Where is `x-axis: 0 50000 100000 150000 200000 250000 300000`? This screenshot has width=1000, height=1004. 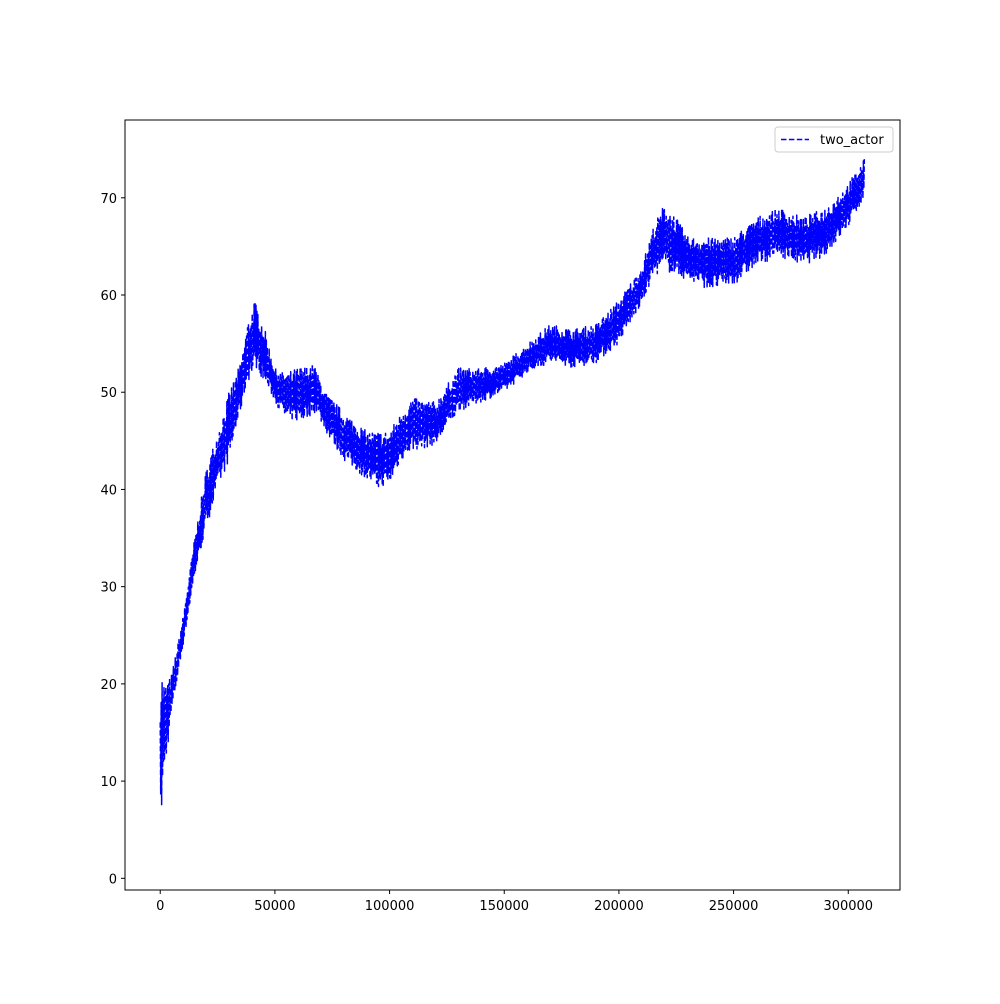
x-axis: 0 50000 100000 150000 200000 250000 300000 is located at coordinates (514, 902).